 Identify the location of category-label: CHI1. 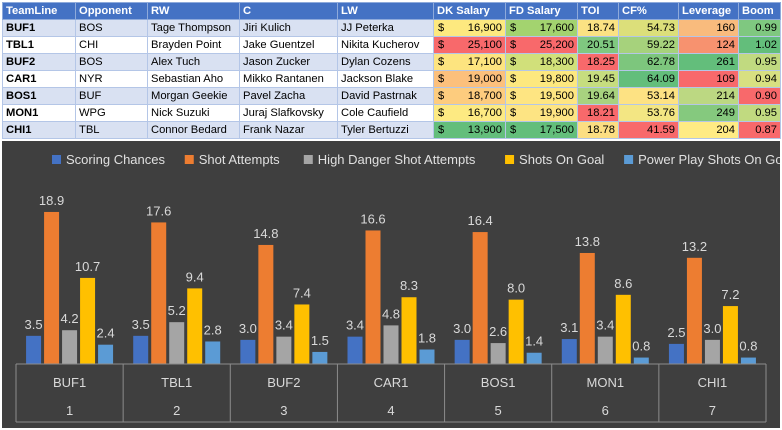
(713, 382).